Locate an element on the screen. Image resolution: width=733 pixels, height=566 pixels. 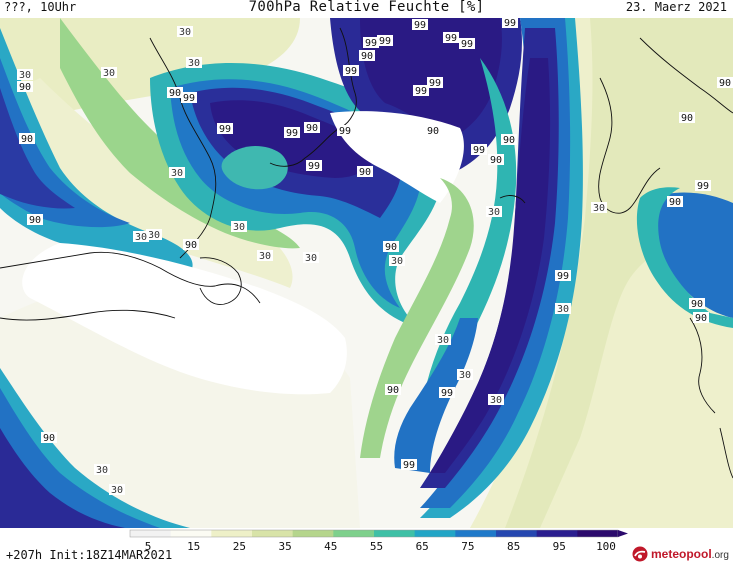
init-time-label: +207h Init:18Z14MAR2021 is located at coordinates (89, 555).